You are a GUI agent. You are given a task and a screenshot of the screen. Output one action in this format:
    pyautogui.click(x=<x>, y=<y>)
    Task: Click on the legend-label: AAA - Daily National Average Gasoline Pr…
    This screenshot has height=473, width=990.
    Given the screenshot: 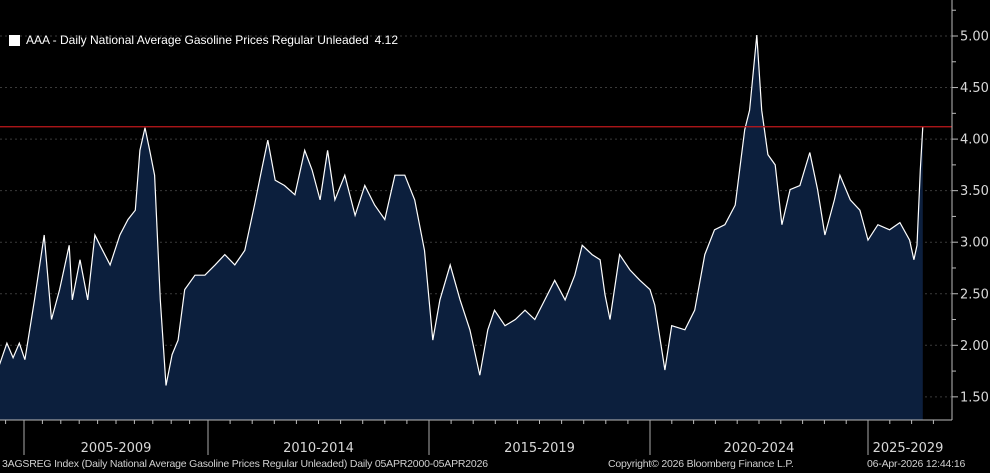 What is the action you would take?
    pyautogui.click(x=197, y=40)
    